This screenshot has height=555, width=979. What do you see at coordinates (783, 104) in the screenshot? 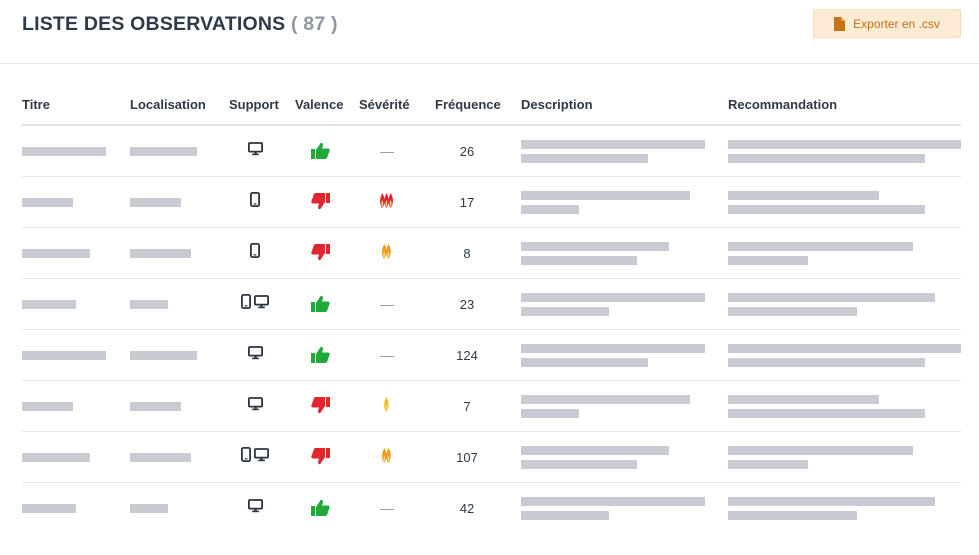
I see `column-header-recommandation: Recommandation` at bounding box center [783, 104].